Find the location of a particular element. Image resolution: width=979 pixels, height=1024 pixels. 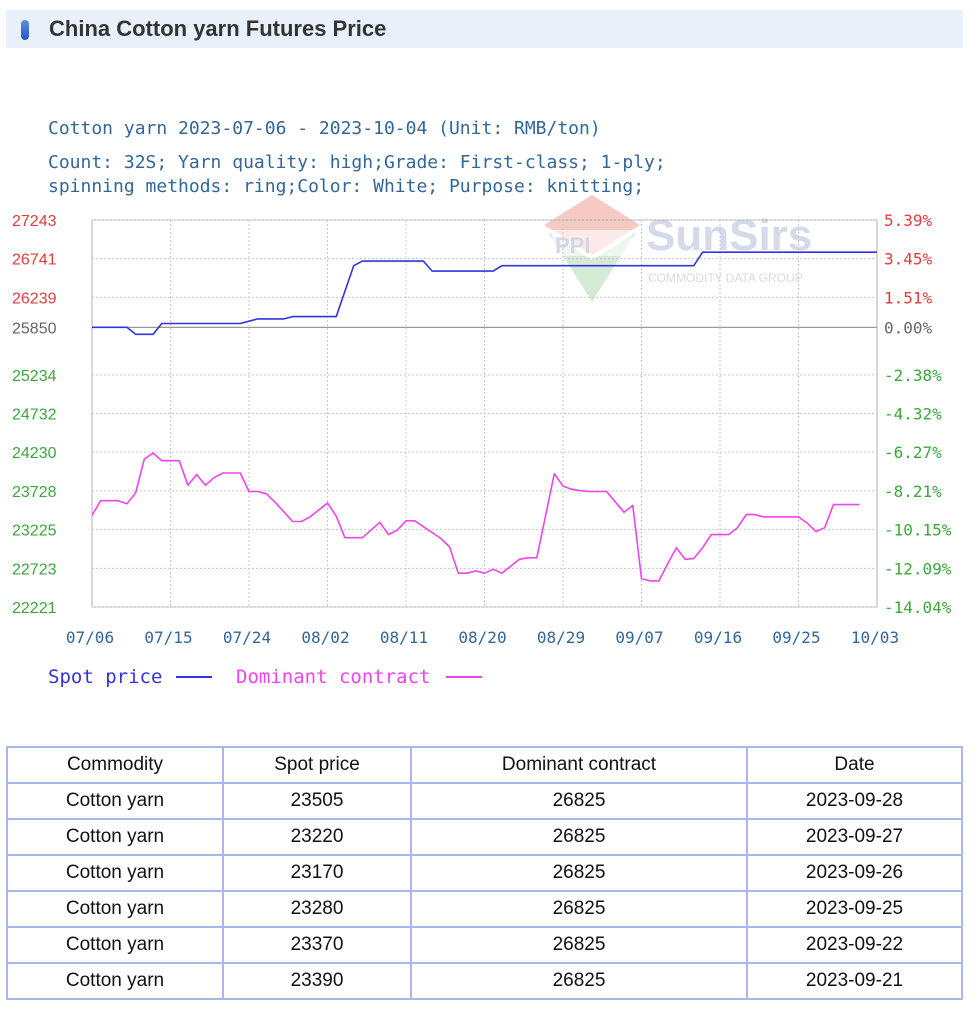

col-header-dominant-contract: Dominant contract is located at coordinates (579, 765).